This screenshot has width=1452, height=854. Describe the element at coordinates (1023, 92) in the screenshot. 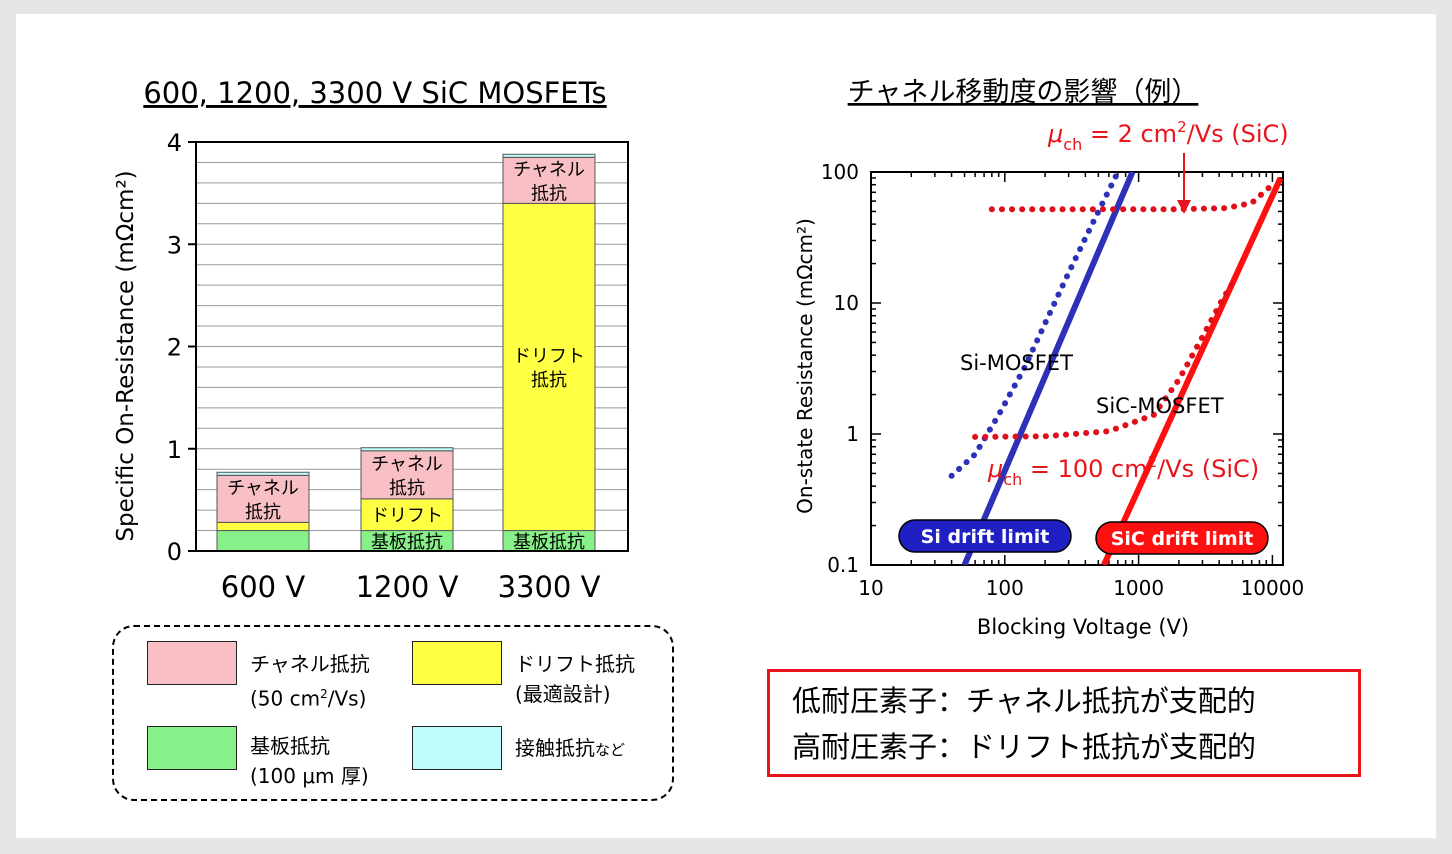

I see `log-chart-title: チャネル移動度の影響（例）` at that location.